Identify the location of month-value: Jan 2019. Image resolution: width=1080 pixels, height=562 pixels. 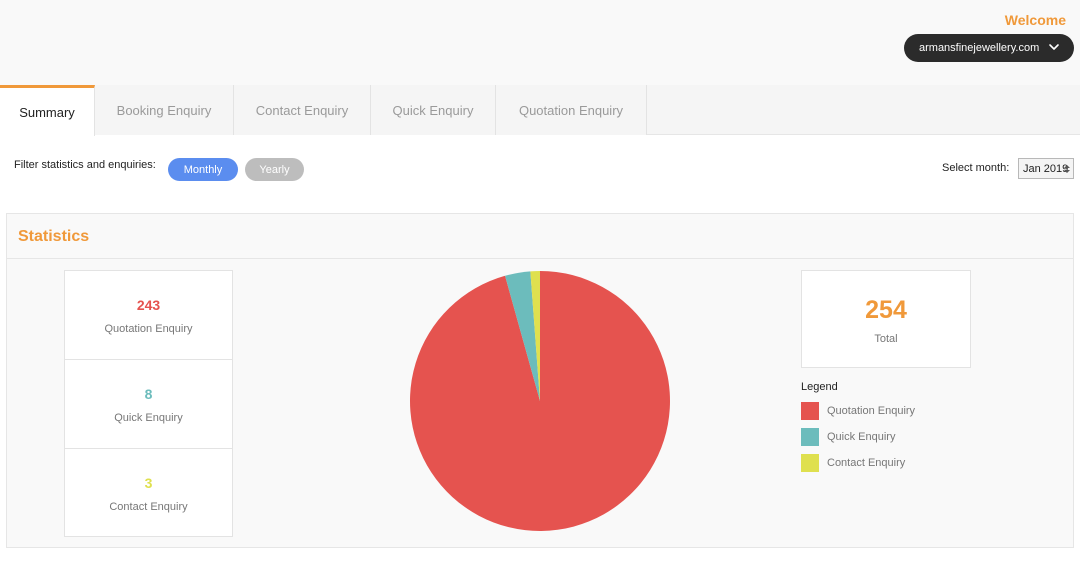
(1046, 168).